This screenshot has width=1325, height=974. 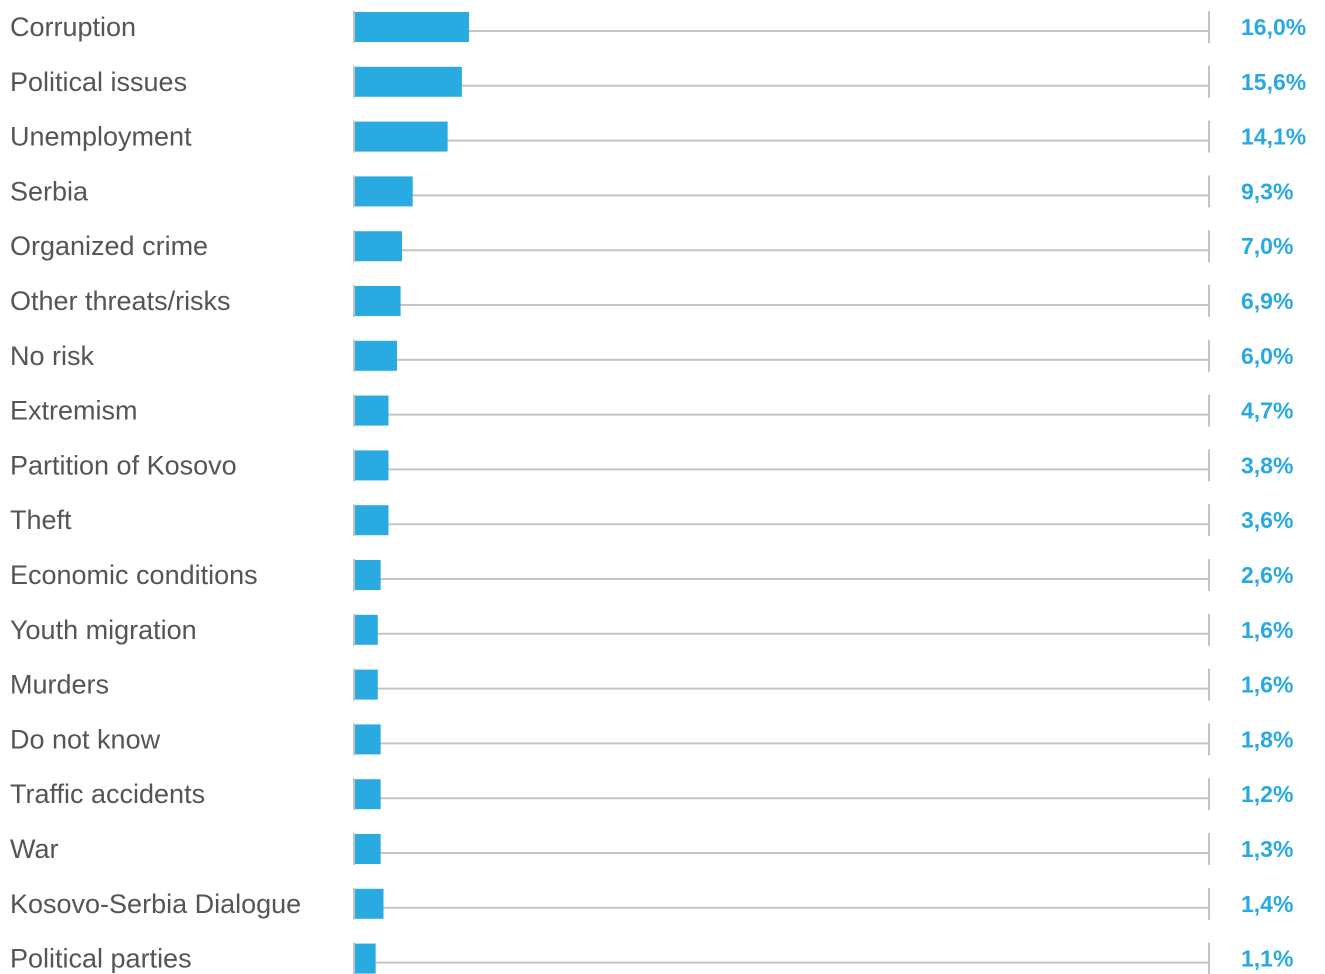 I want to click on category-label: Extremism, so click(x=74, y=411).